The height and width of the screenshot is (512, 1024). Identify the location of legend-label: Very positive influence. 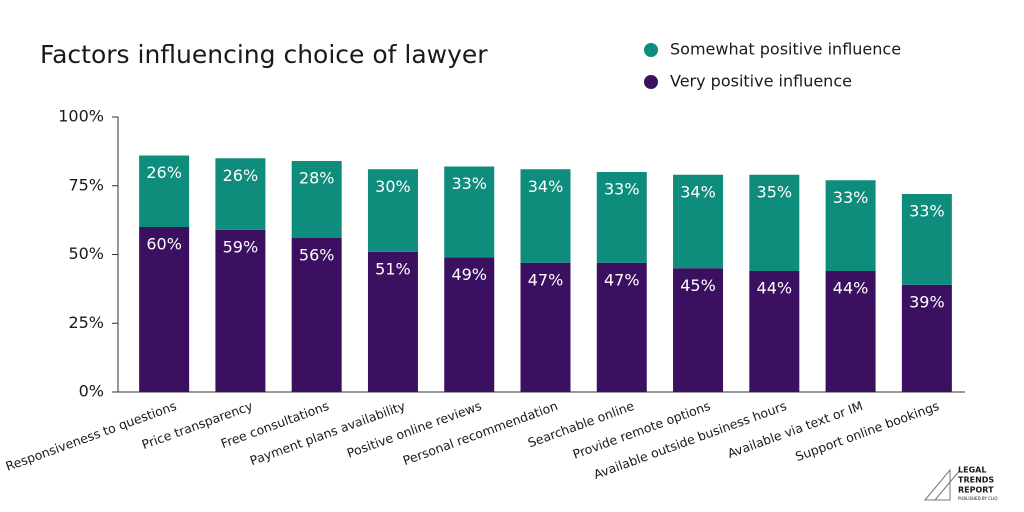
(761, 81).